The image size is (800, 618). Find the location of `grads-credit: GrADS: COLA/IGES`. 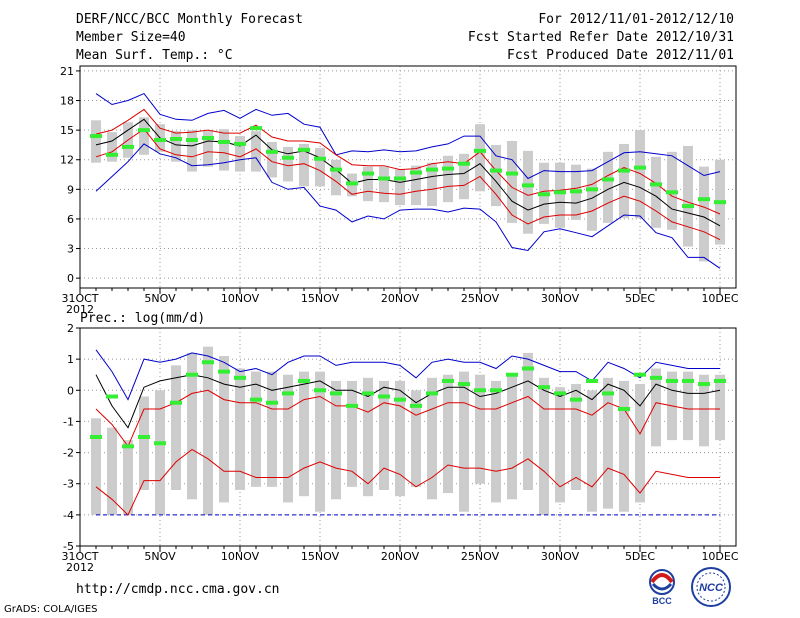

grads-credit: GrADS: COLA/IGES is located at coordinates (51, 609).